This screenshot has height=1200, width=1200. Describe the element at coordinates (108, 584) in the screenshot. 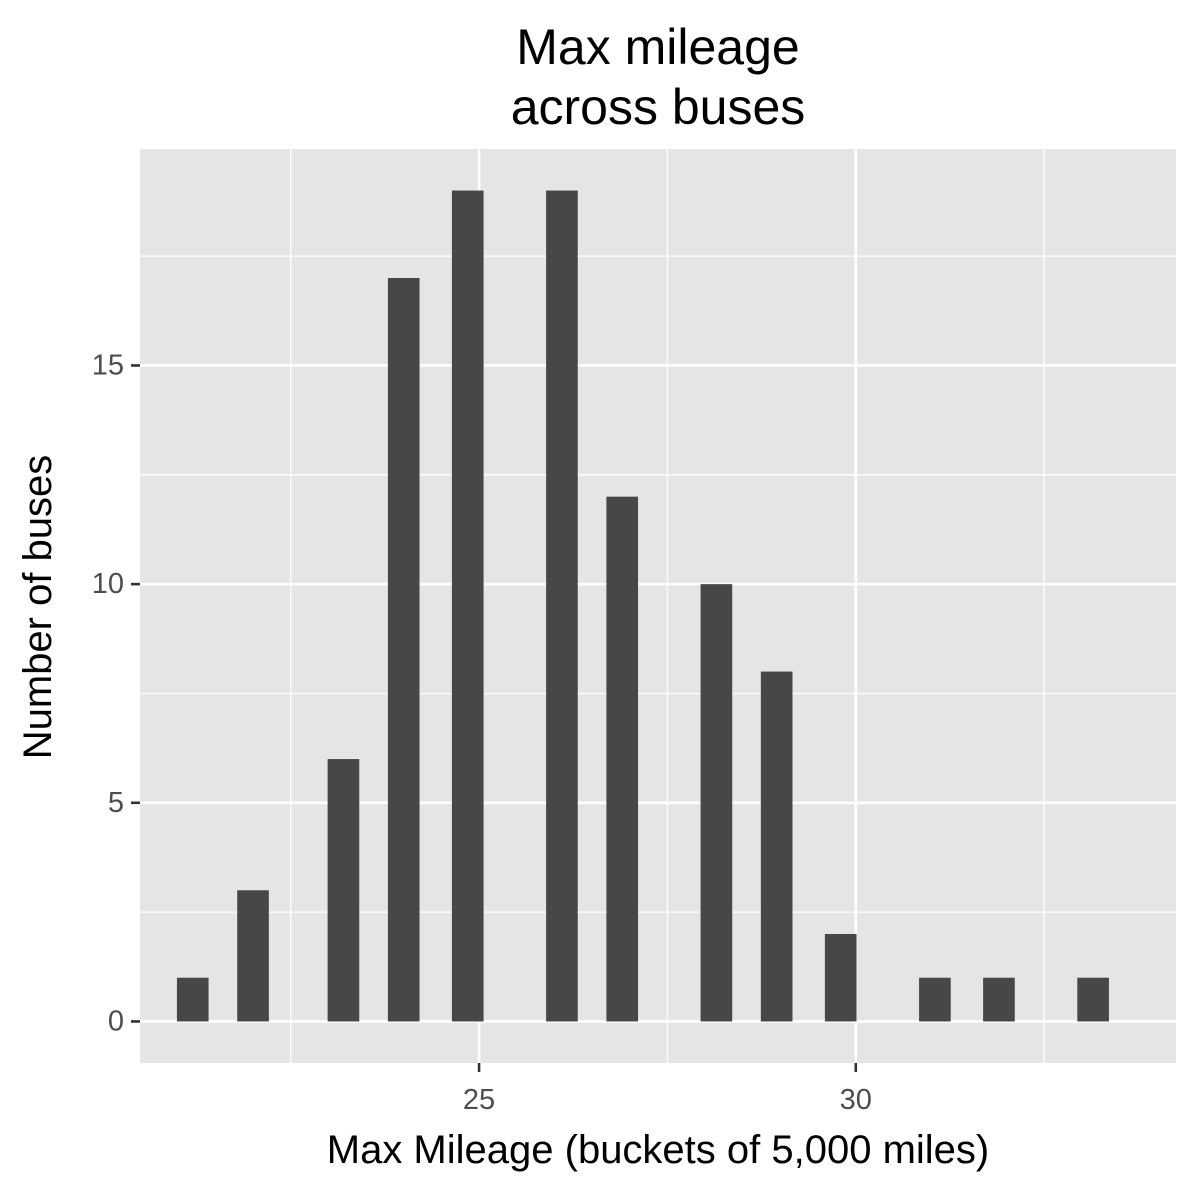

I see `y-tick-label: 10` at that location.